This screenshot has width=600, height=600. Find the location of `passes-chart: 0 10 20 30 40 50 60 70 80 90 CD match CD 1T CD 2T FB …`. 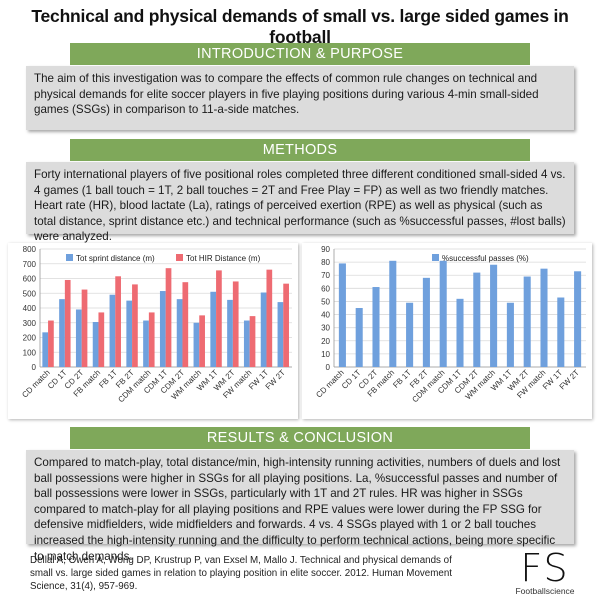

passes-chart: 0 10 20 30 40 50 60 70 80 90 CD match CD 1T CD 2T FB … is located at coordinates (447, 331).